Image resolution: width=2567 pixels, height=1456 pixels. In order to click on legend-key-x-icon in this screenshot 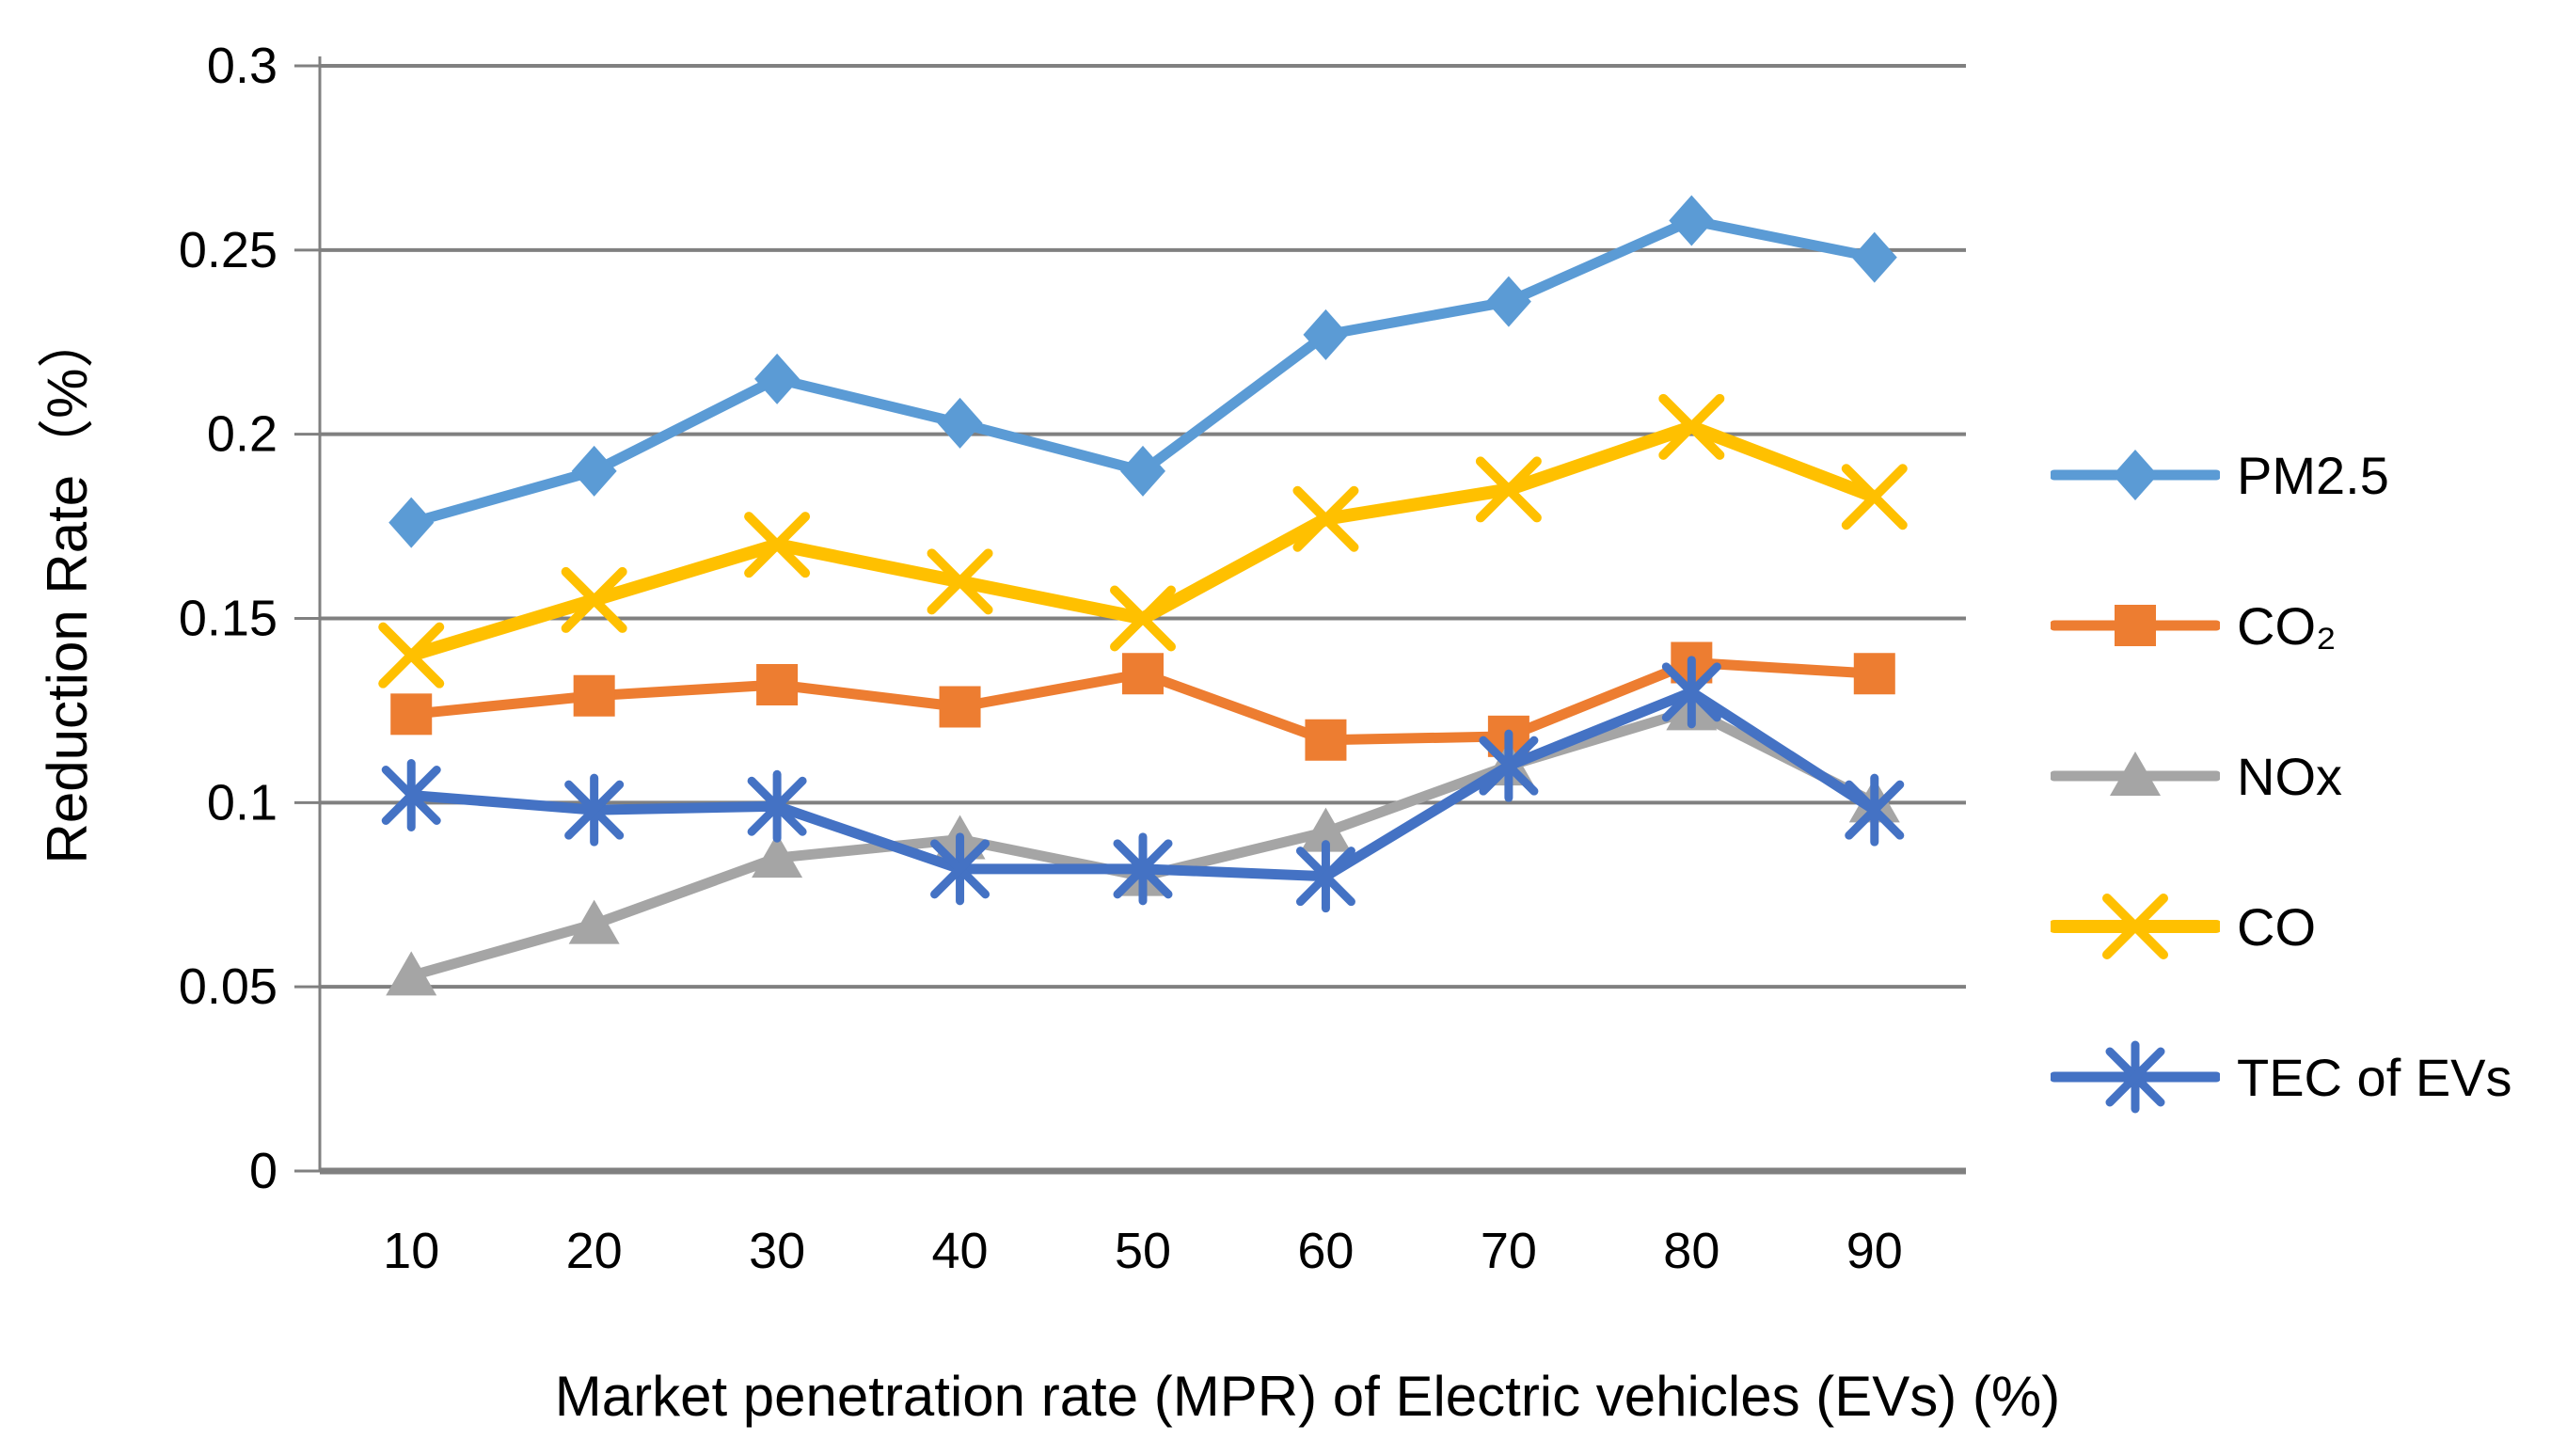, I will do `click(2136, 926)`.